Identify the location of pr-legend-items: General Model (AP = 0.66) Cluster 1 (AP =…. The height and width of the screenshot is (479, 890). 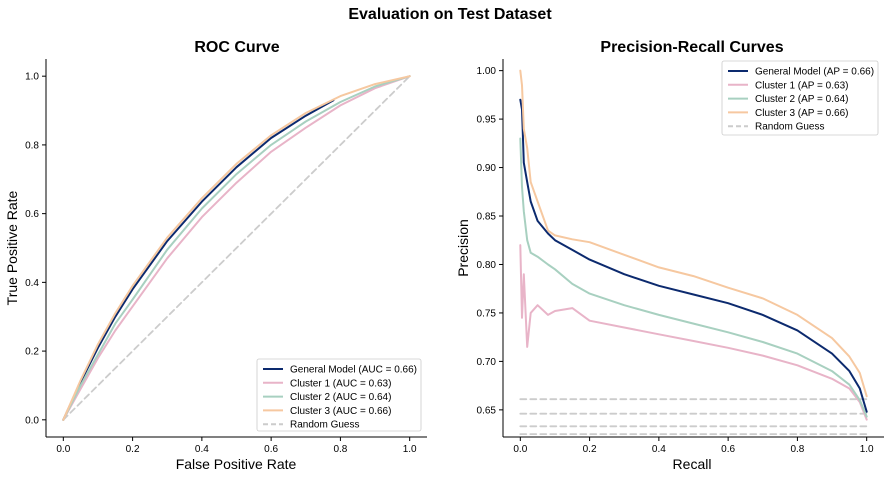
(801, 100).